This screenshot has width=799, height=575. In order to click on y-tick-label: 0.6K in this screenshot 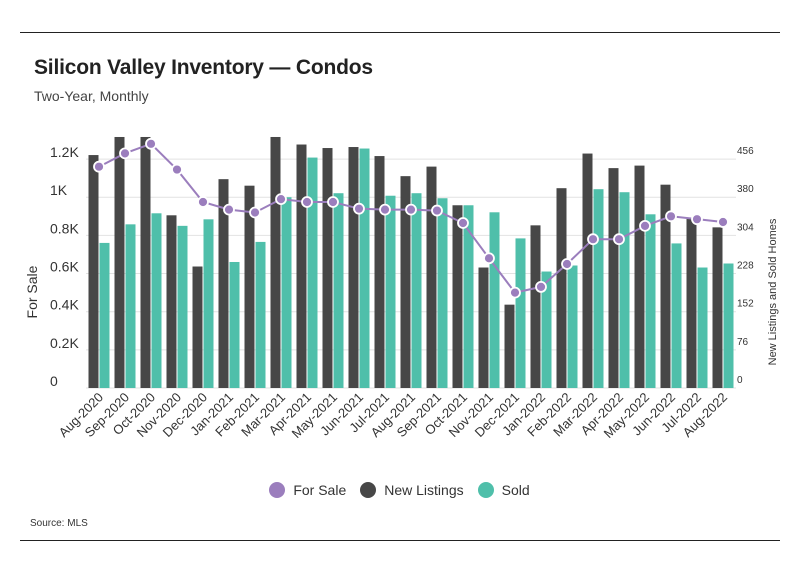, I will do `click(64, 267)`.